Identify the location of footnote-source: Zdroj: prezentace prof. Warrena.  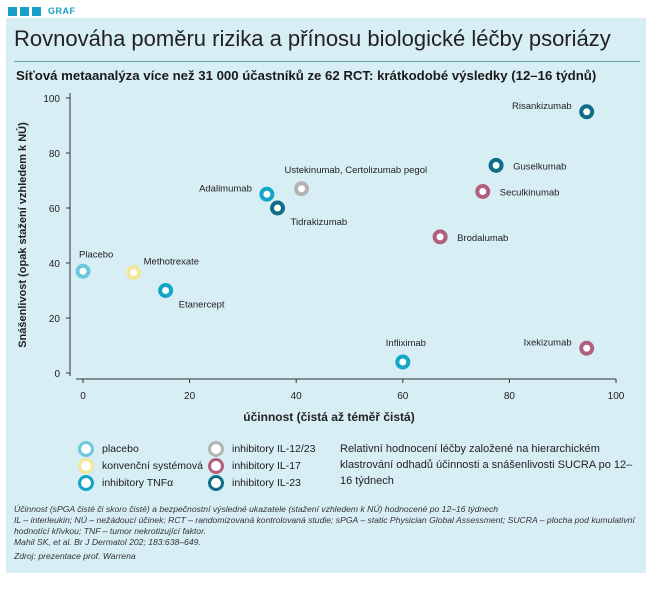
(75, 556).